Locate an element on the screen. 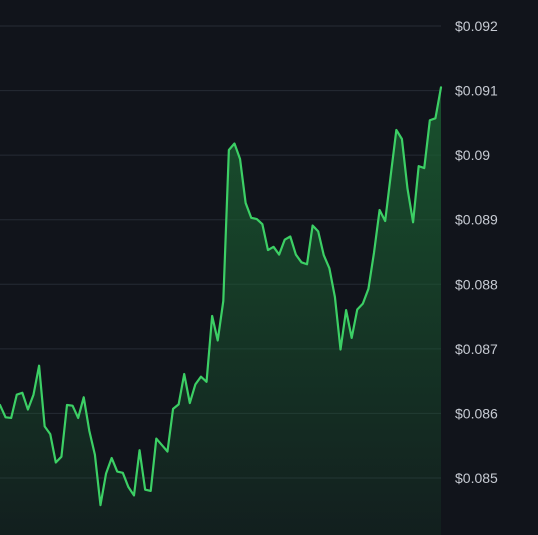 This screenshot has width=538, height=535. y-tick-label: $0.089 is located at coordinates (476, 220).